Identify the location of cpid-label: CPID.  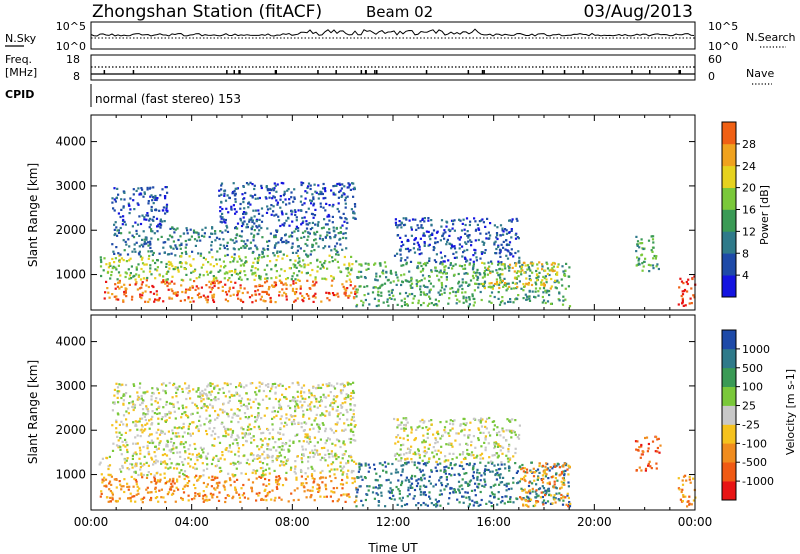
(19, 94).